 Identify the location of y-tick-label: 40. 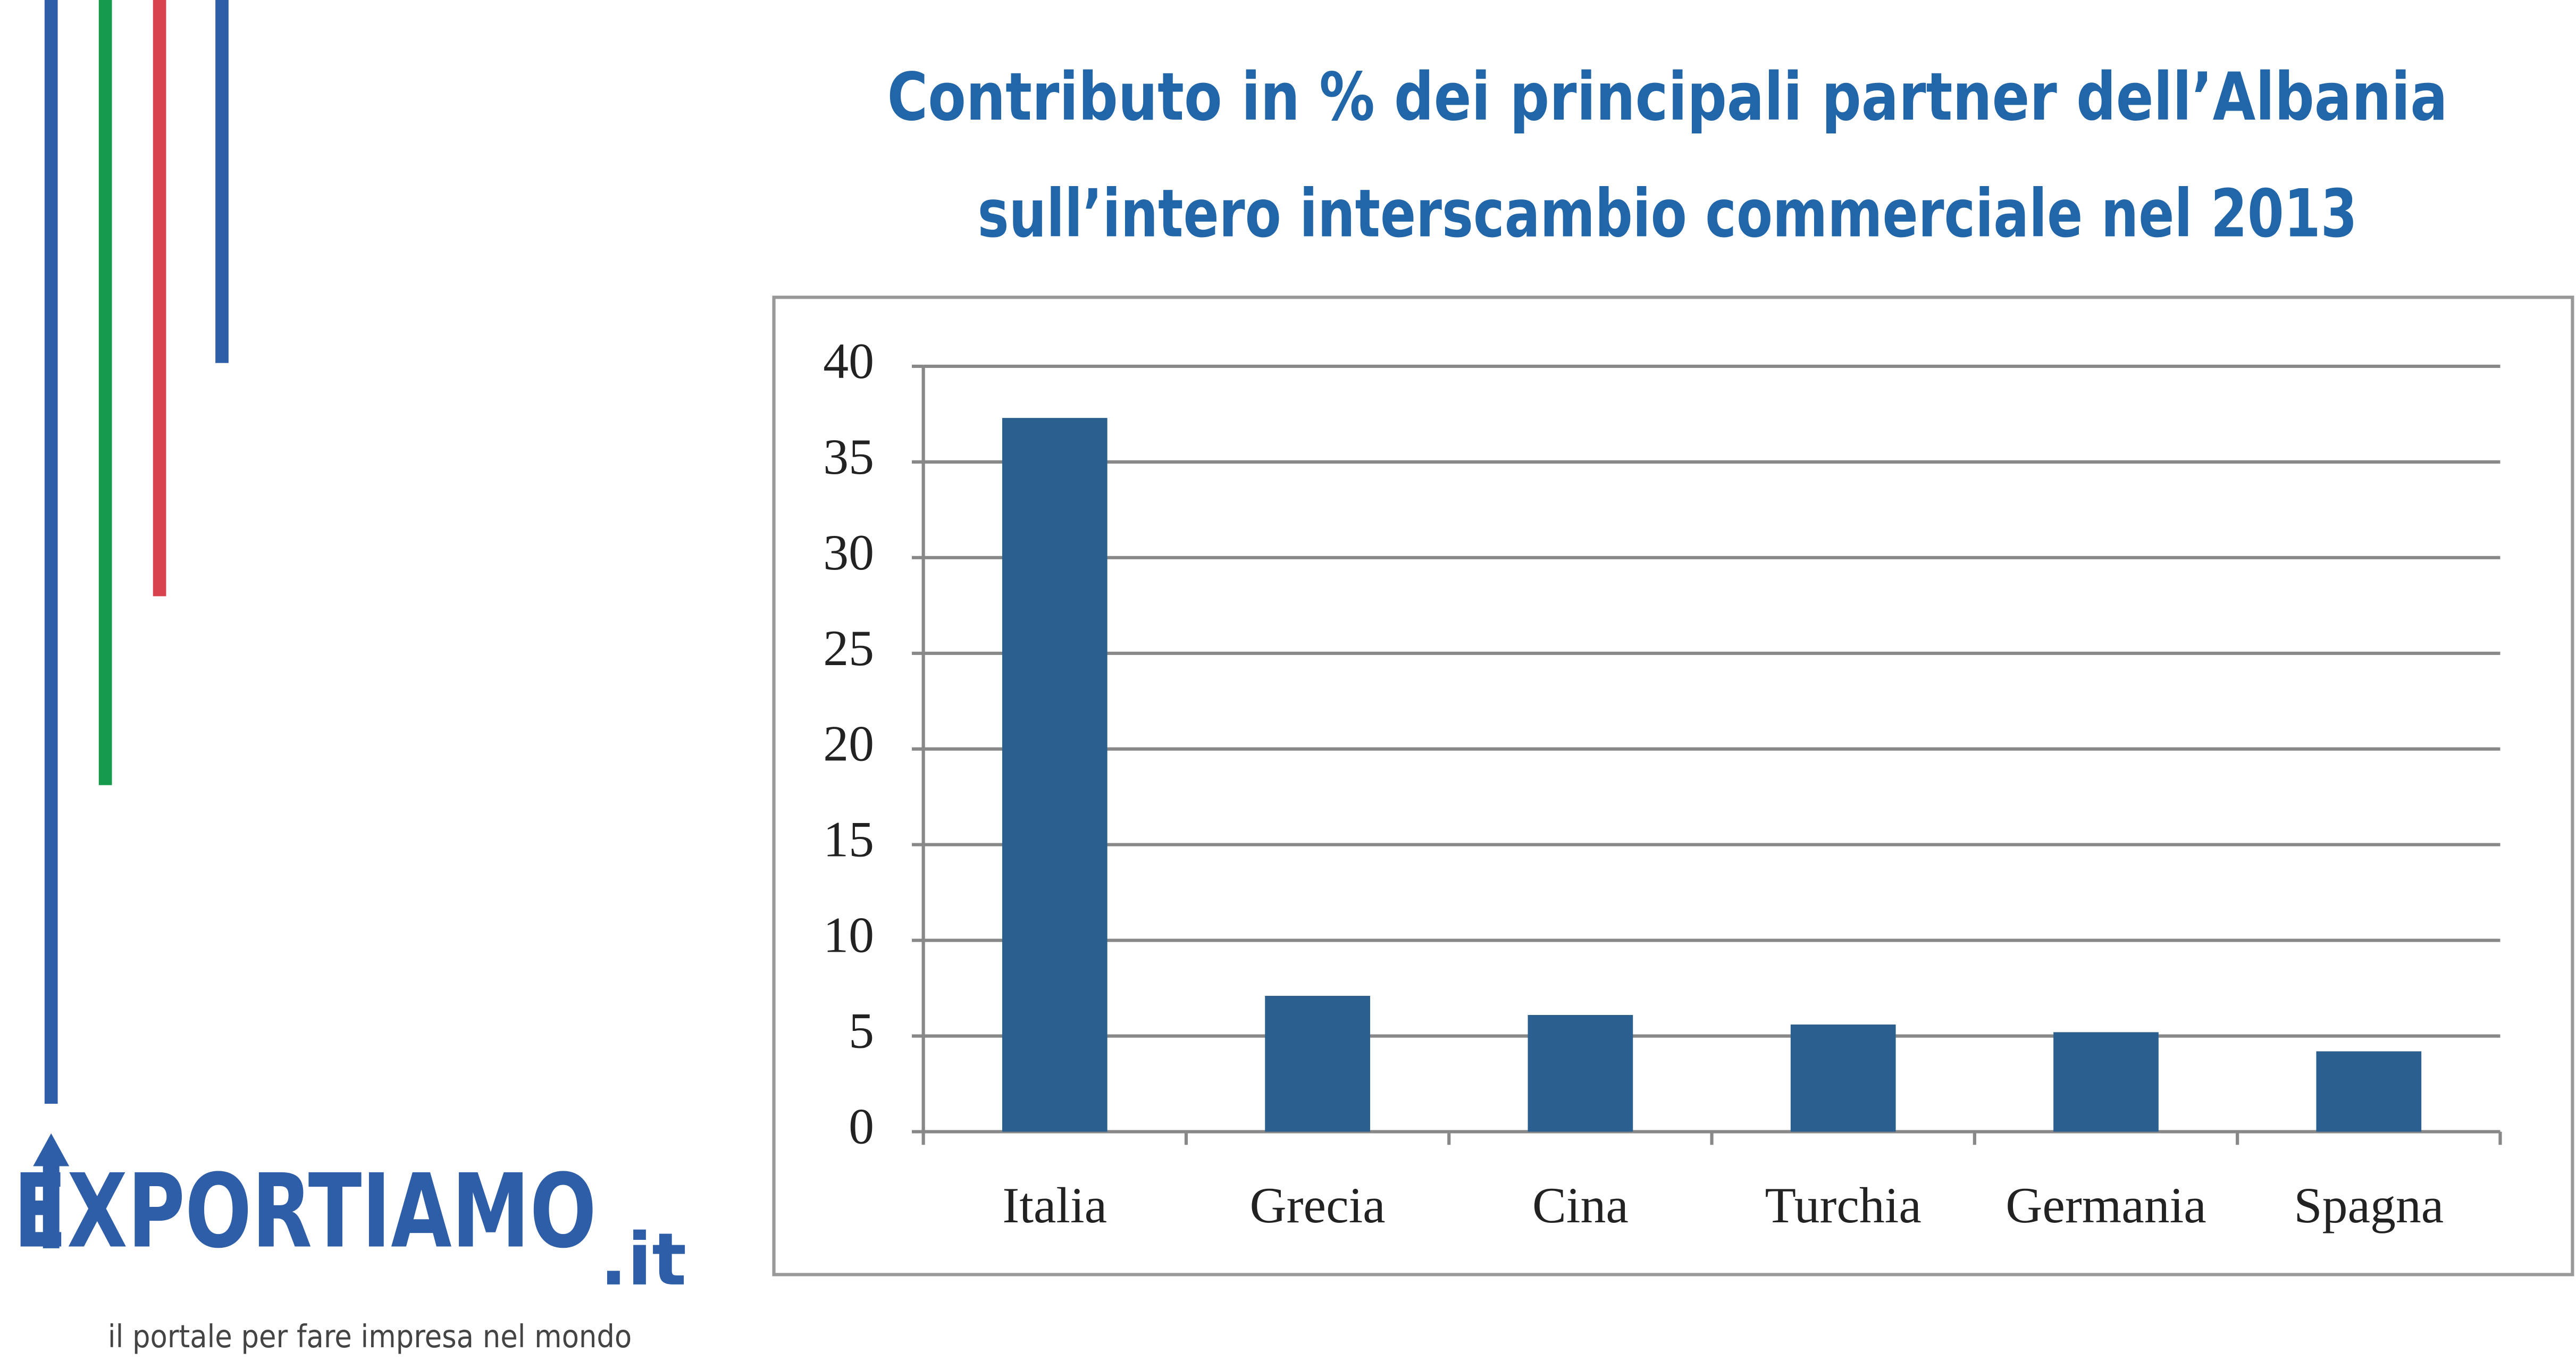
(848, 361).